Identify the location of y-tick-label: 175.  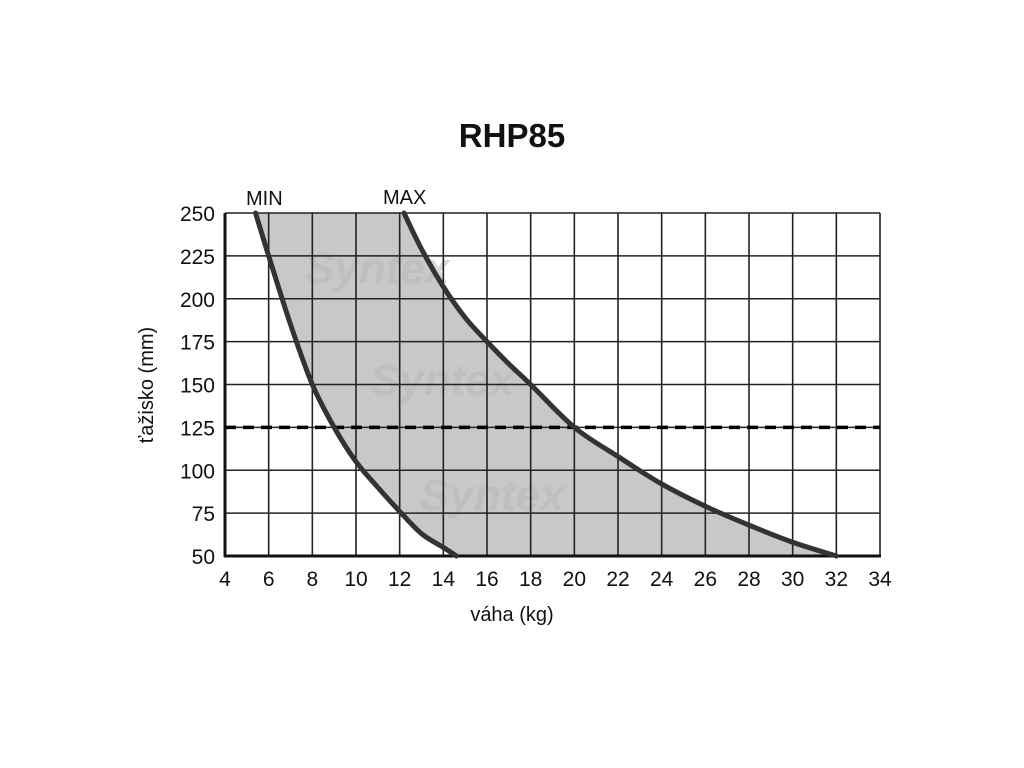
(197, 343).